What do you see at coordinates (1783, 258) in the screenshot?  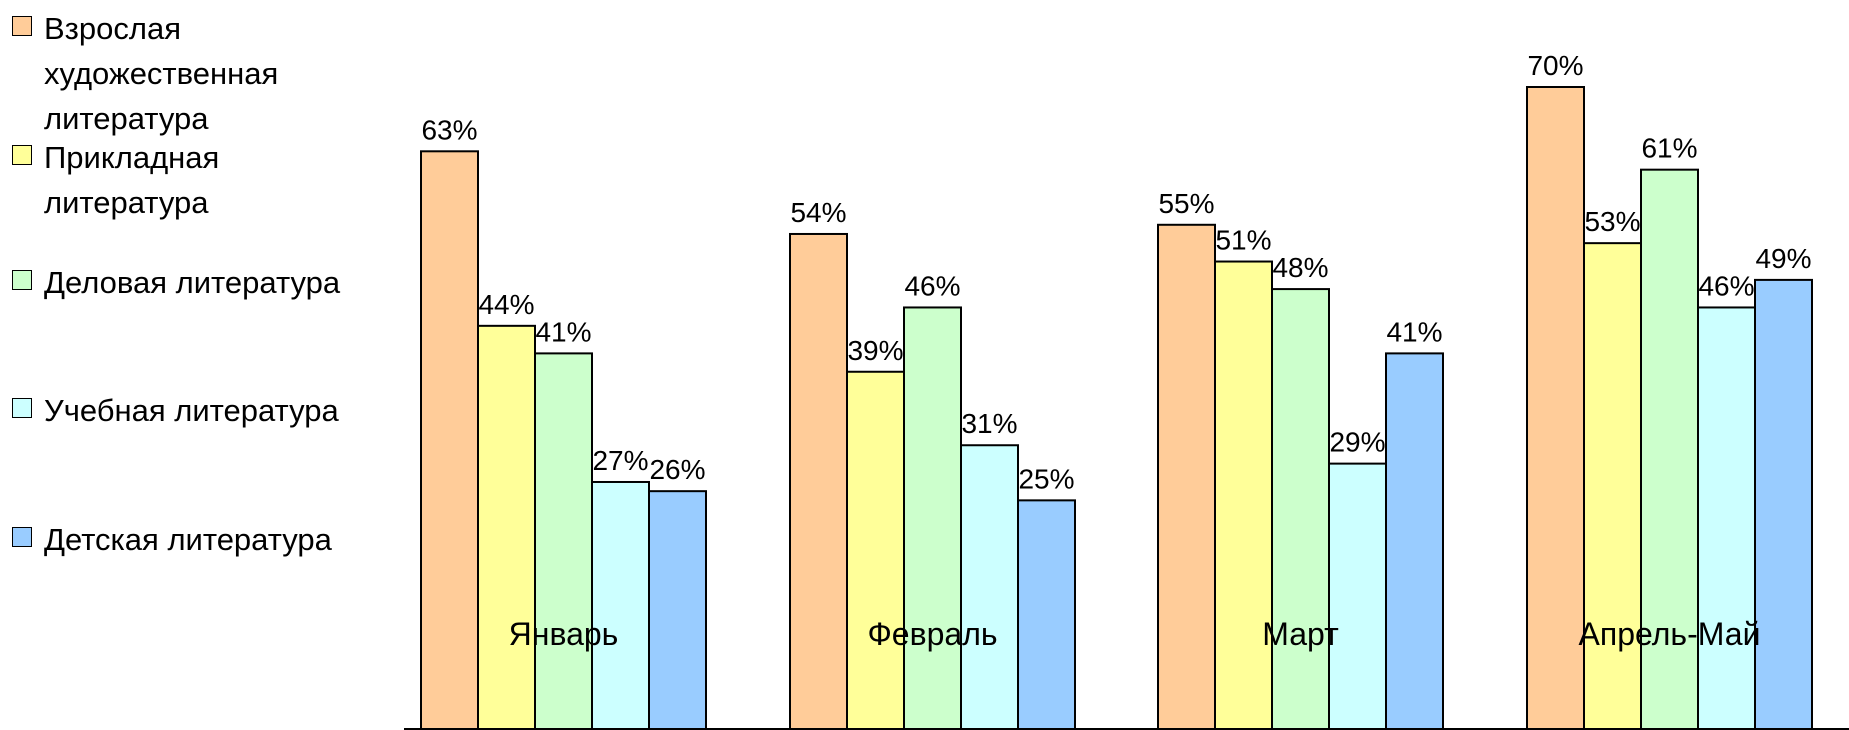 I see `data-label: 49%` at bounding box center [1783, 258].